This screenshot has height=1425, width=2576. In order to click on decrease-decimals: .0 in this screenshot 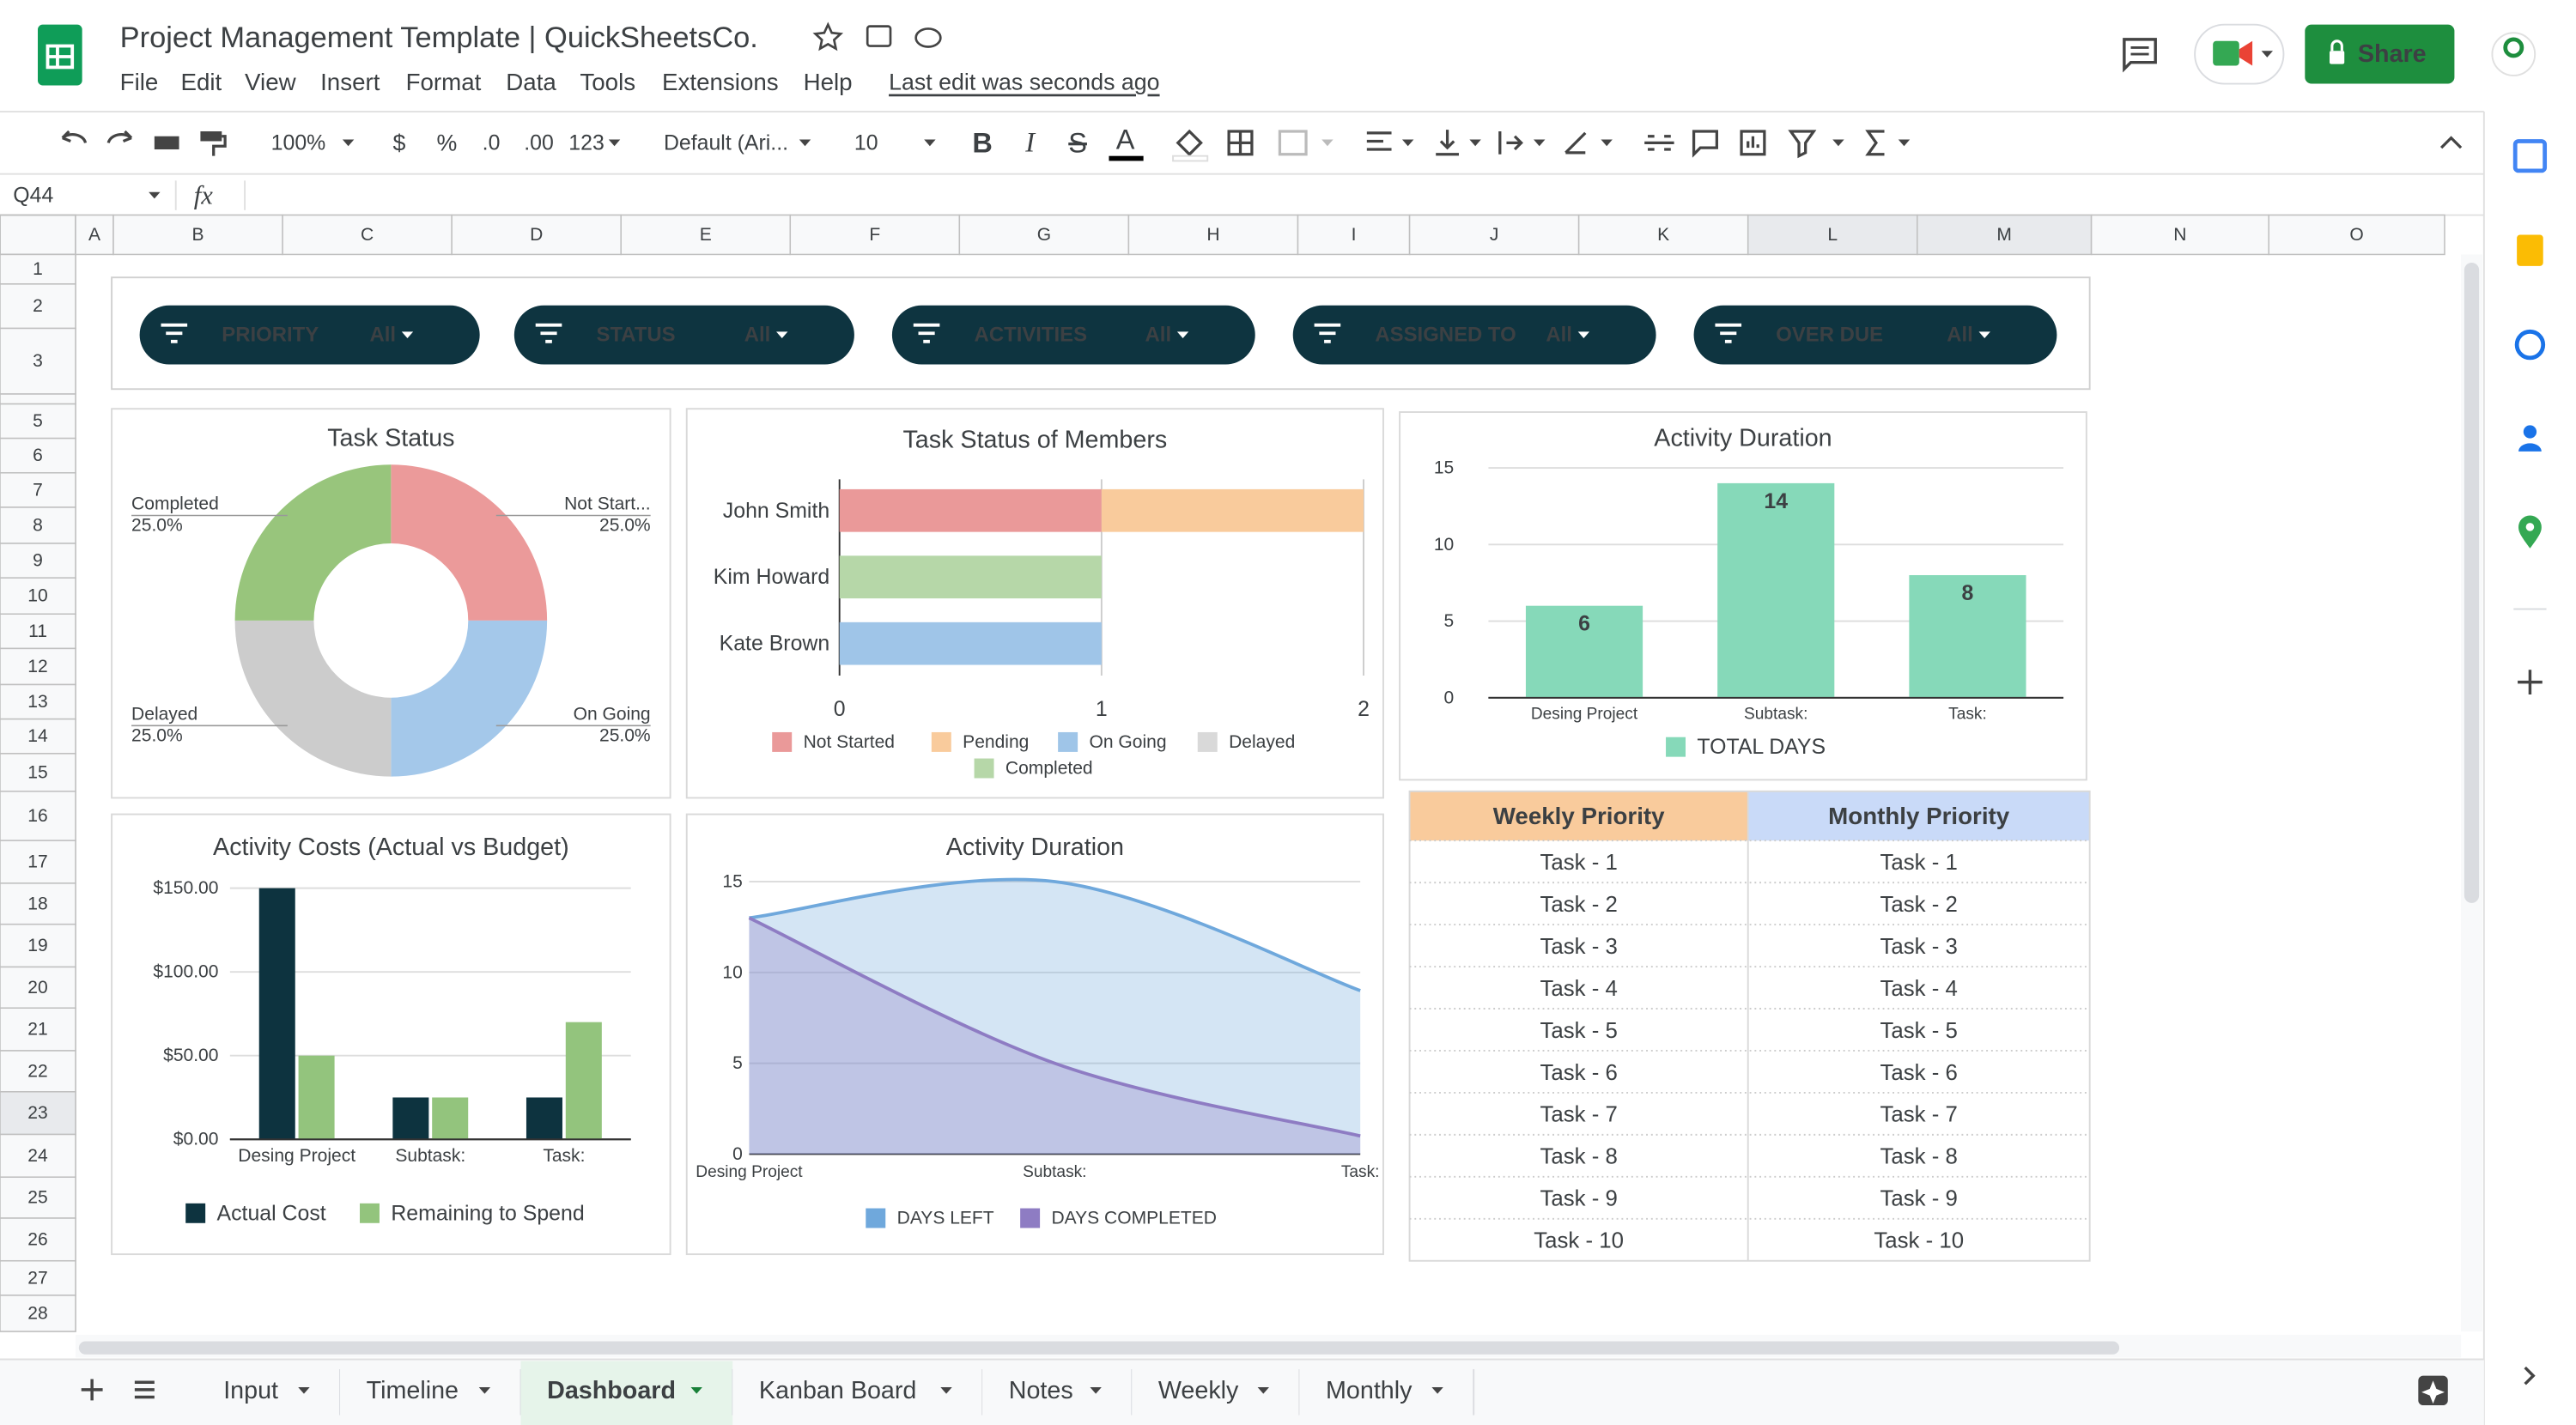, I will do `click(492, 142)`.